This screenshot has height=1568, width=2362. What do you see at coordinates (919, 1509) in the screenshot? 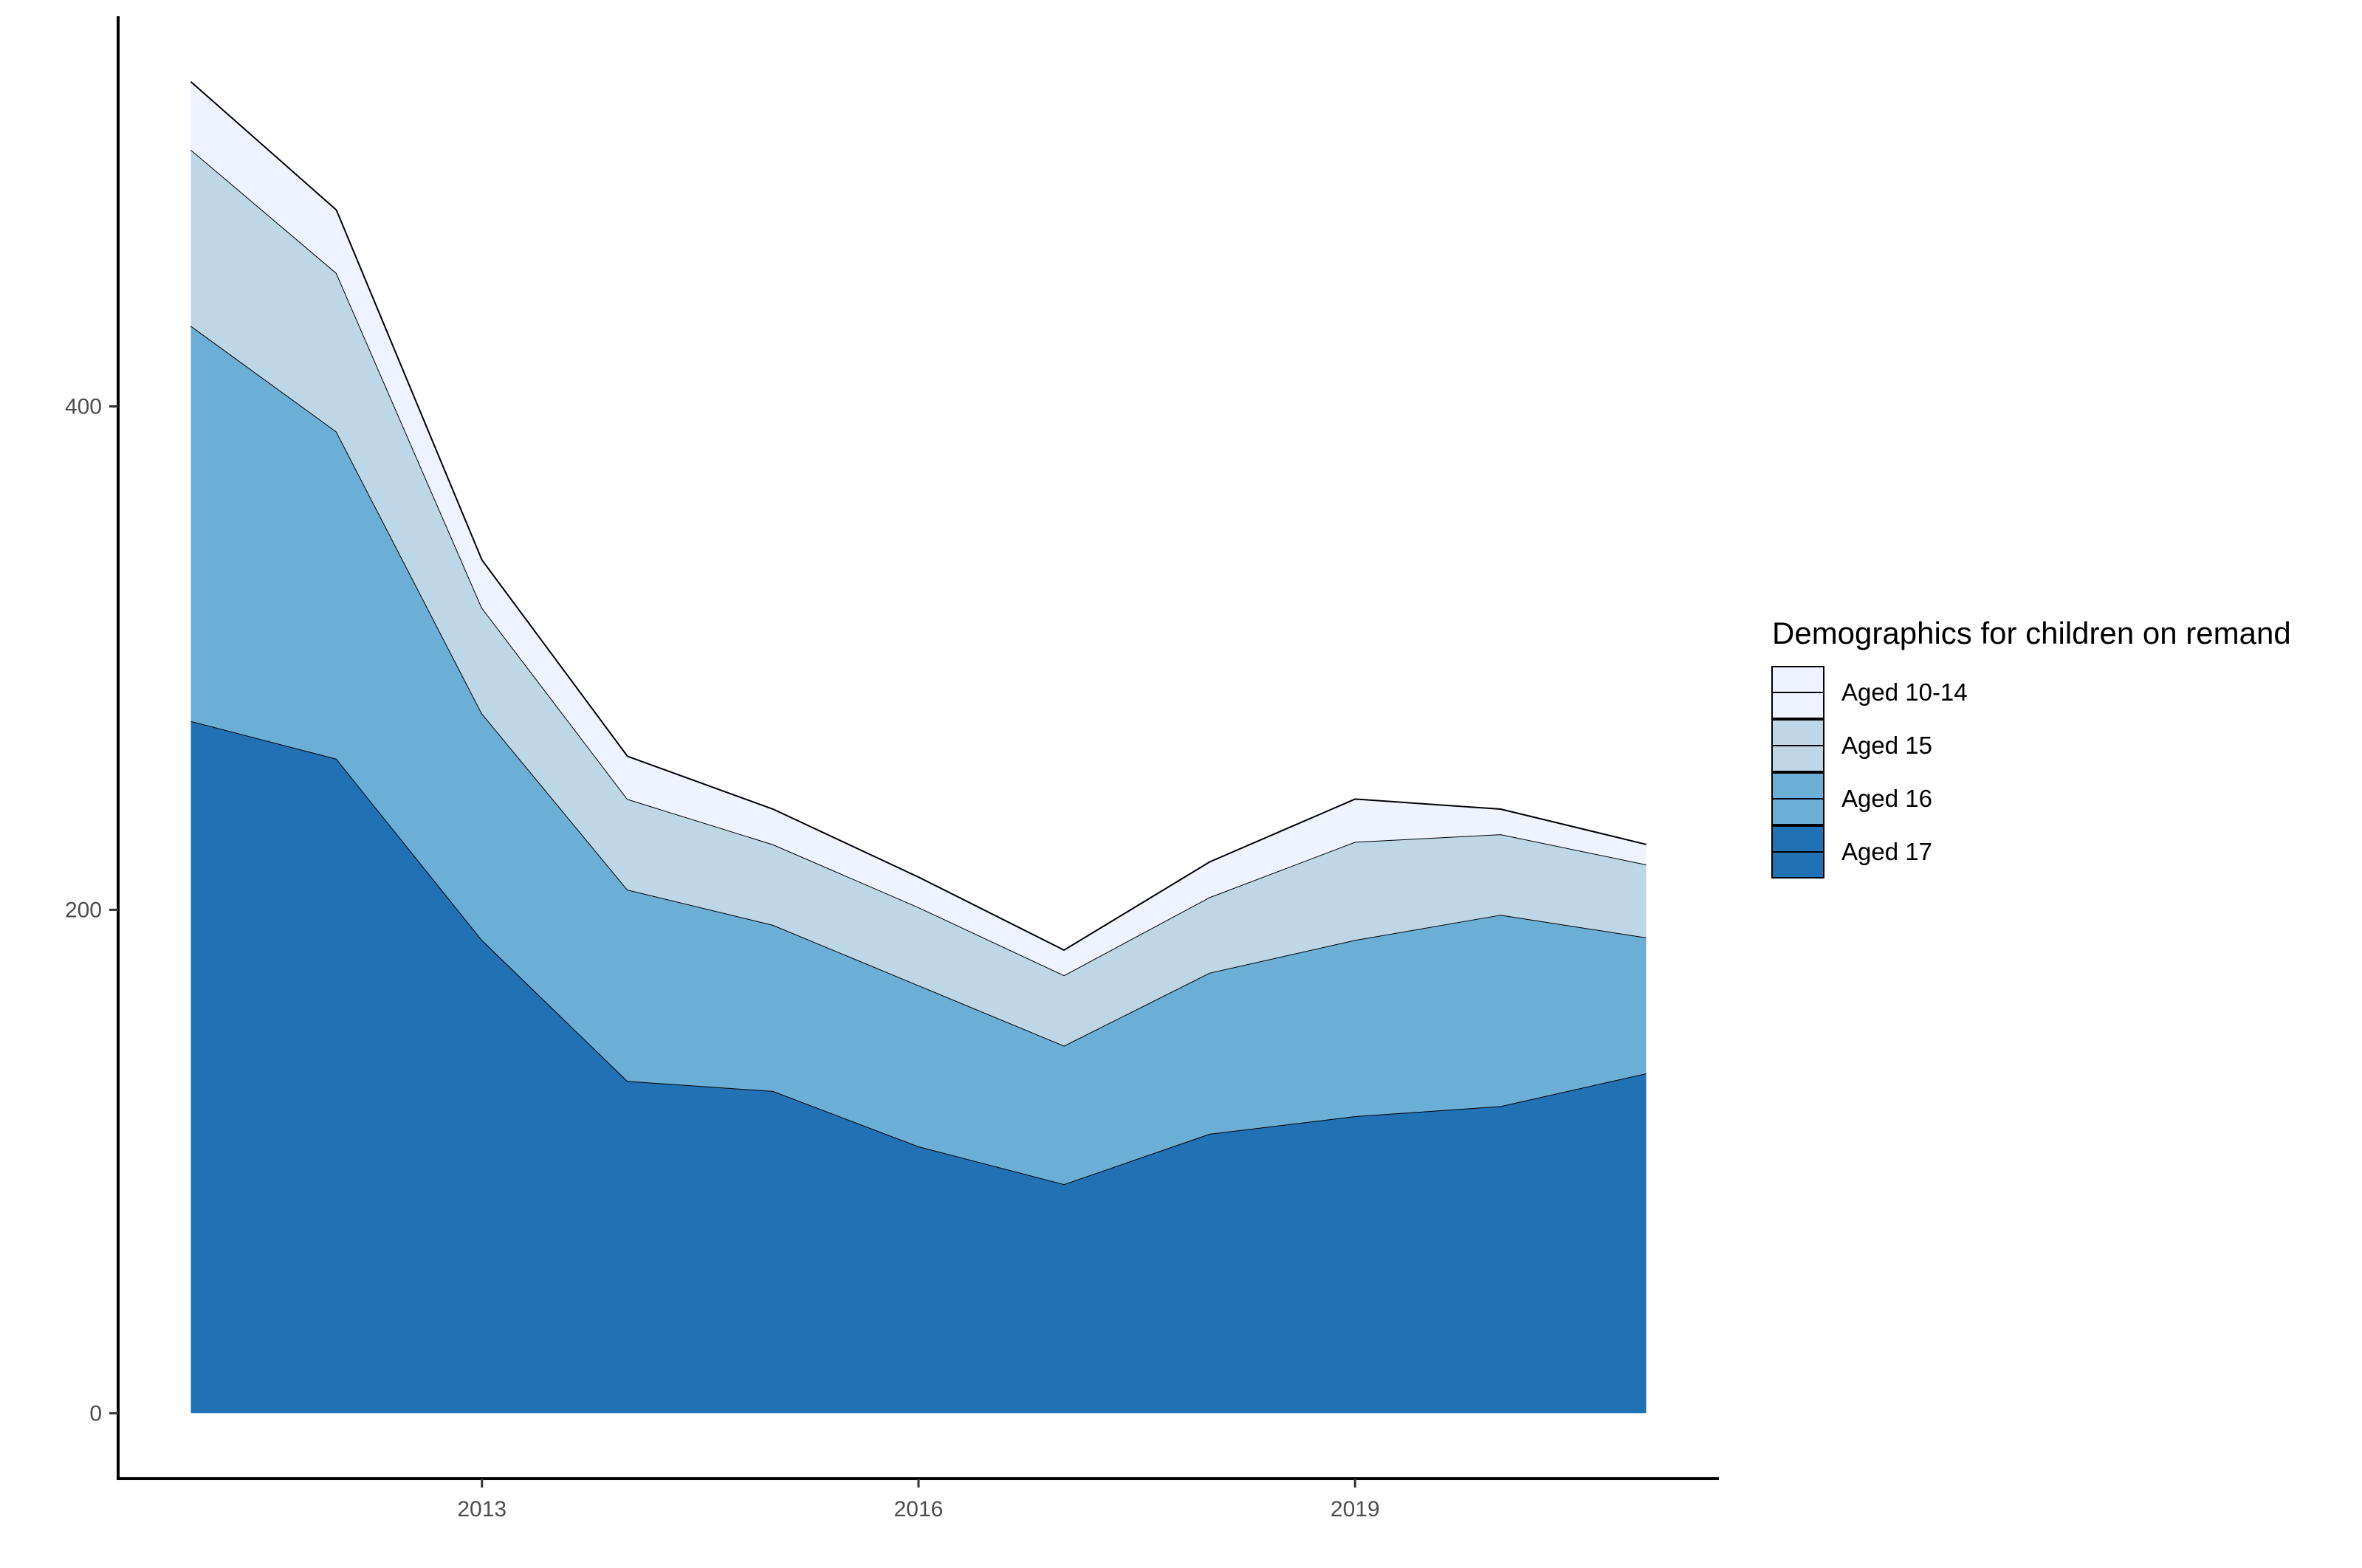
I see `x-tick-label: 2016` at bounding box center [919, 1509].